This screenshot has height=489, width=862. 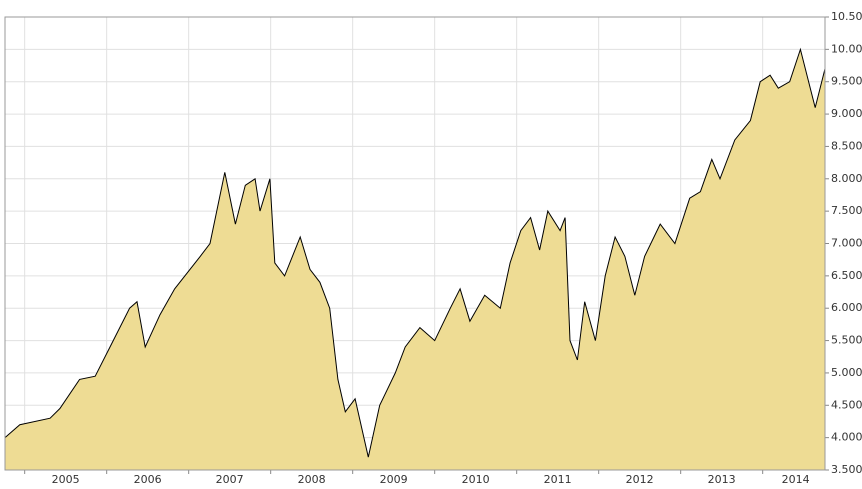 What do you see at coordinates (846, 437) in the screenshot?
I see `y-tick-label: 4.000` at bounding box center [846, 437].